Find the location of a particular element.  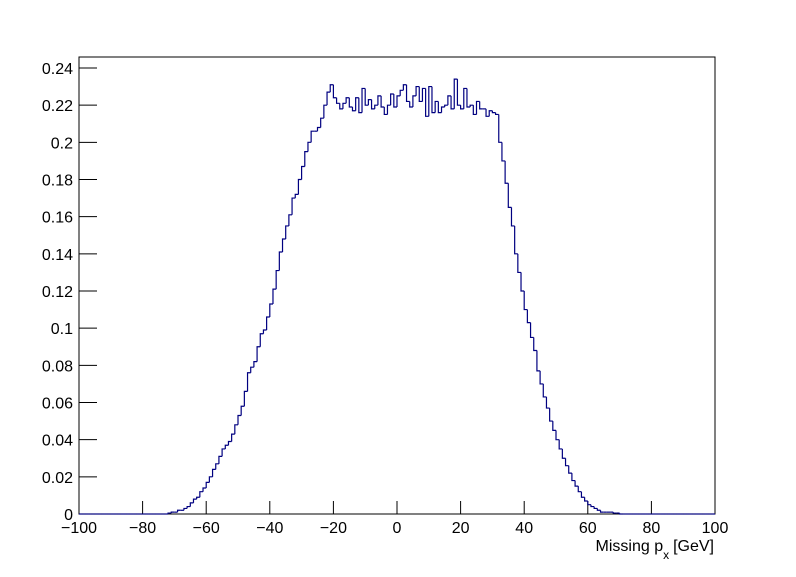

y-tick-label: 0.08 is located at coordinates (57, 366).